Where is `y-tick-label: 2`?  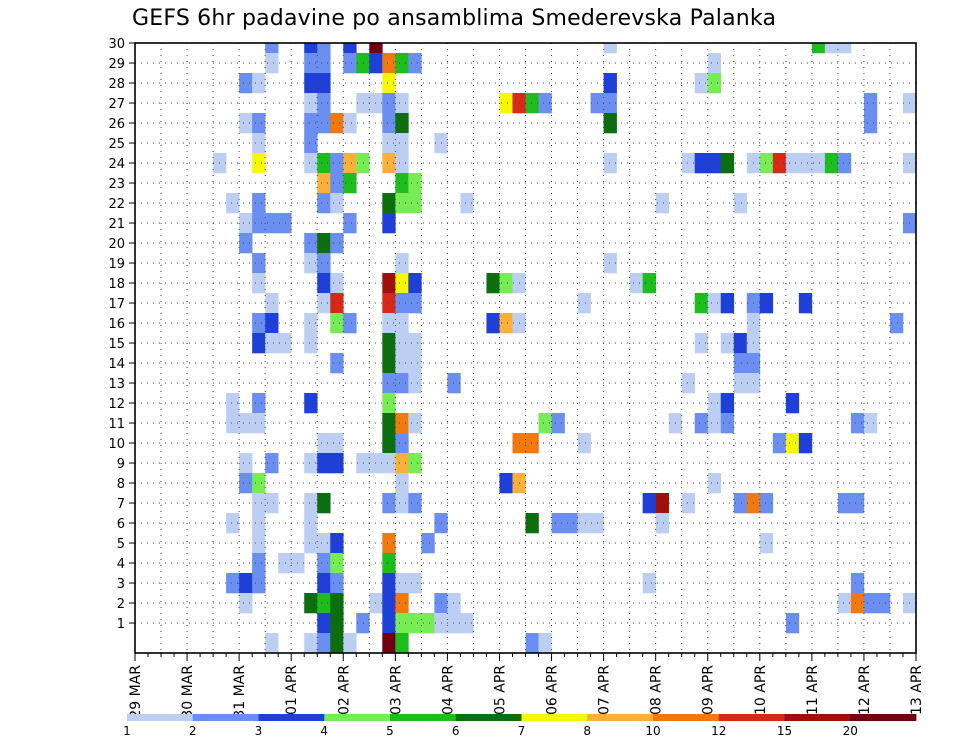
y-tick-label: 2 is located at coordinates (121, 604).